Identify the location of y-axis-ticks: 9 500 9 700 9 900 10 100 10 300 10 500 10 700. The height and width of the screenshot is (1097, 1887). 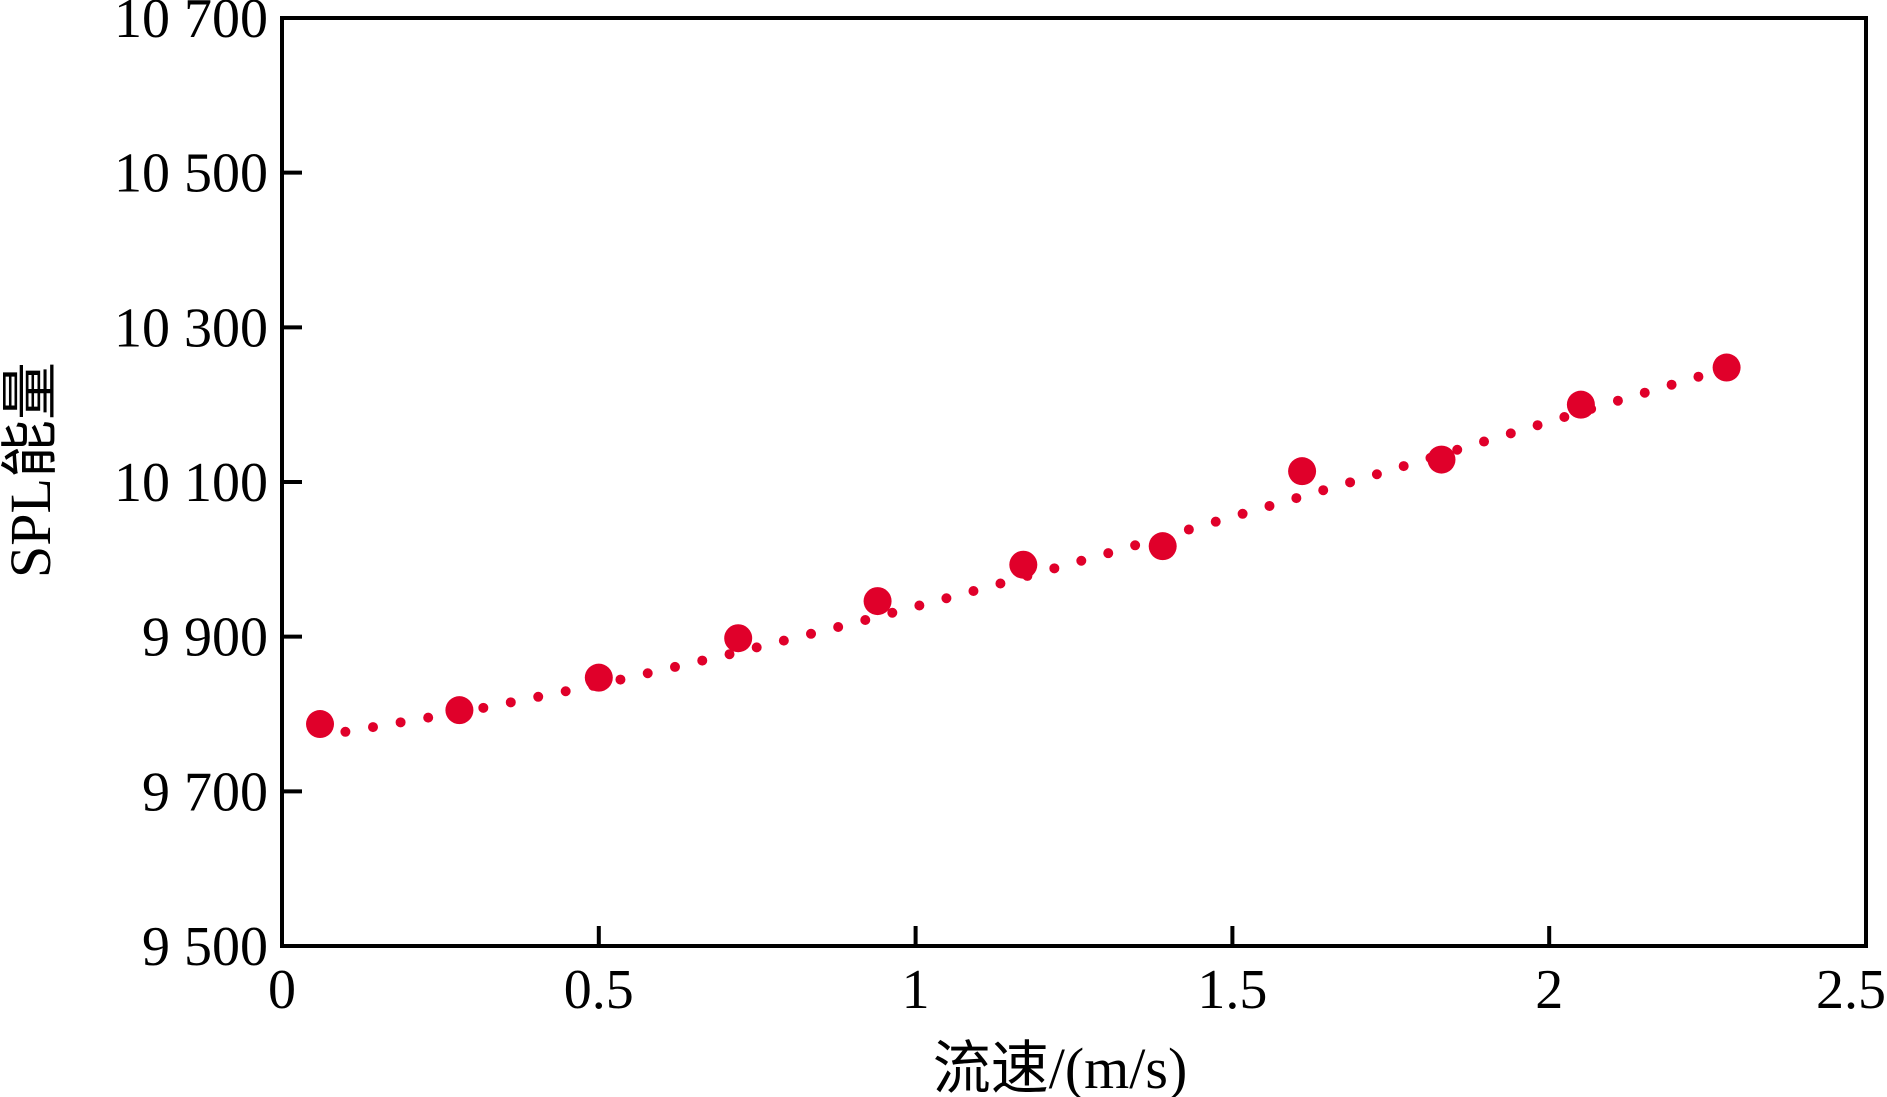
(208, 489).